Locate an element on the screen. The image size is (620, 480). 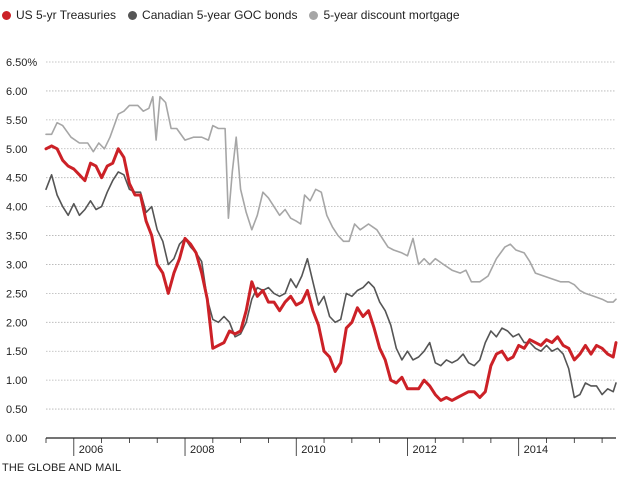
legend-item-goc-bonds: Canadian 5-year GOC bonds is located at coordinates (212, 15).